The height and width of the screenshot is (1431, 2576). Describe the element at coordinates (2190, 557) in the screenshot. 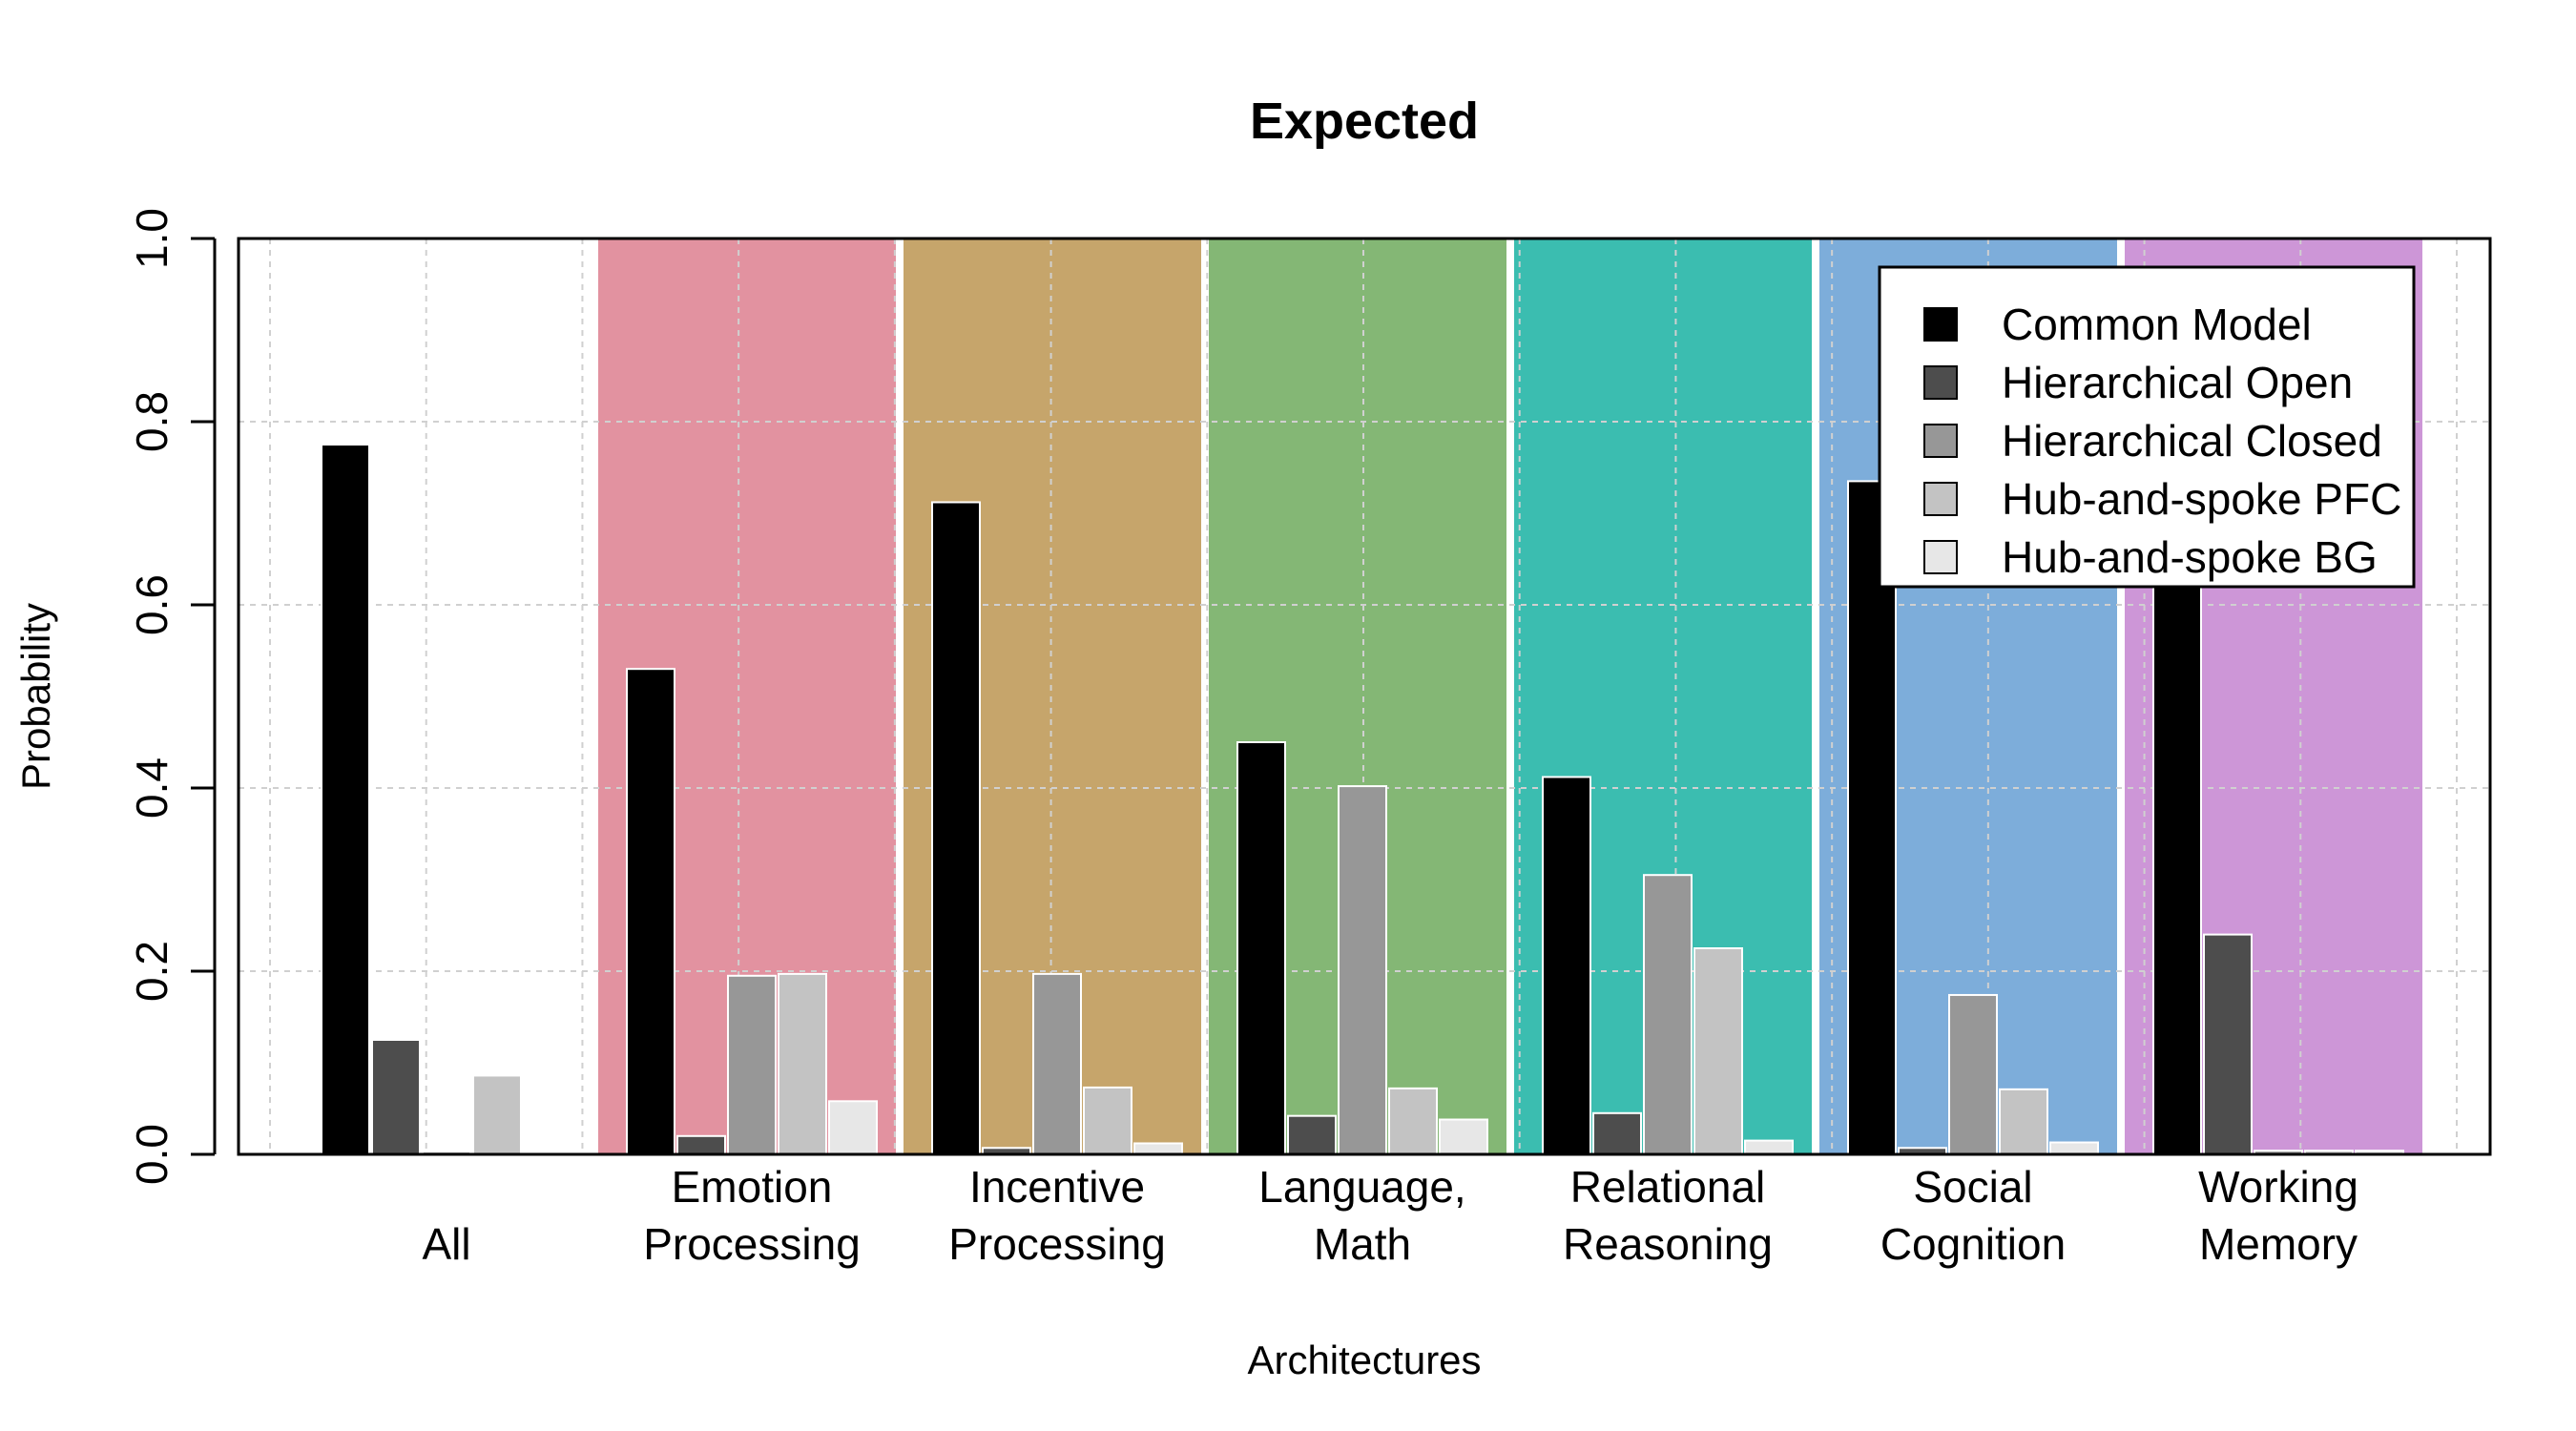

I see `legend-label: Hub-and-spoke BG` at that location.